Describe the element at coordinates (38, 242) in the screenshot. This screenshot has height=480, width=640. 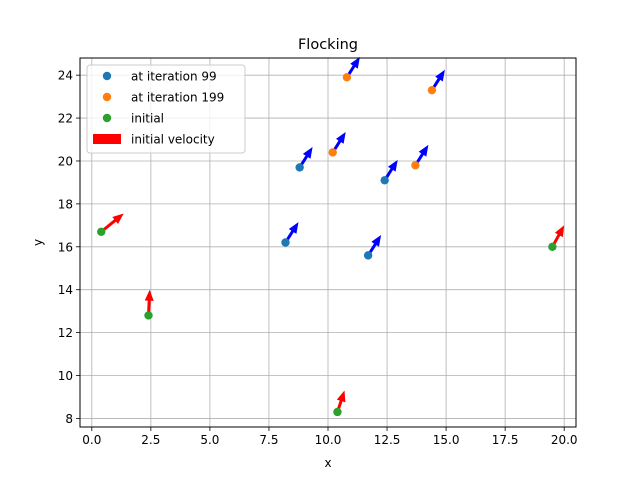
I see `y-axis-label: y` at that location.